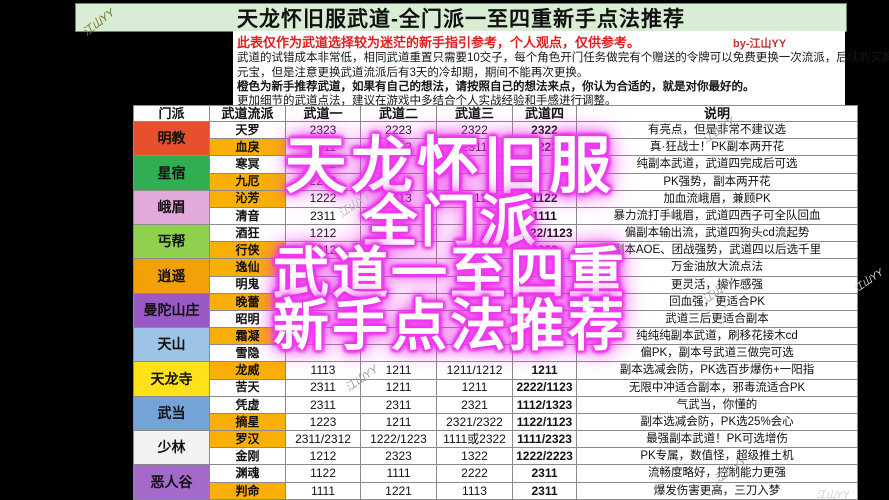  I want to click on table-row: 逍遥 逸仙 万金油放大流点法, so click(495, 276).